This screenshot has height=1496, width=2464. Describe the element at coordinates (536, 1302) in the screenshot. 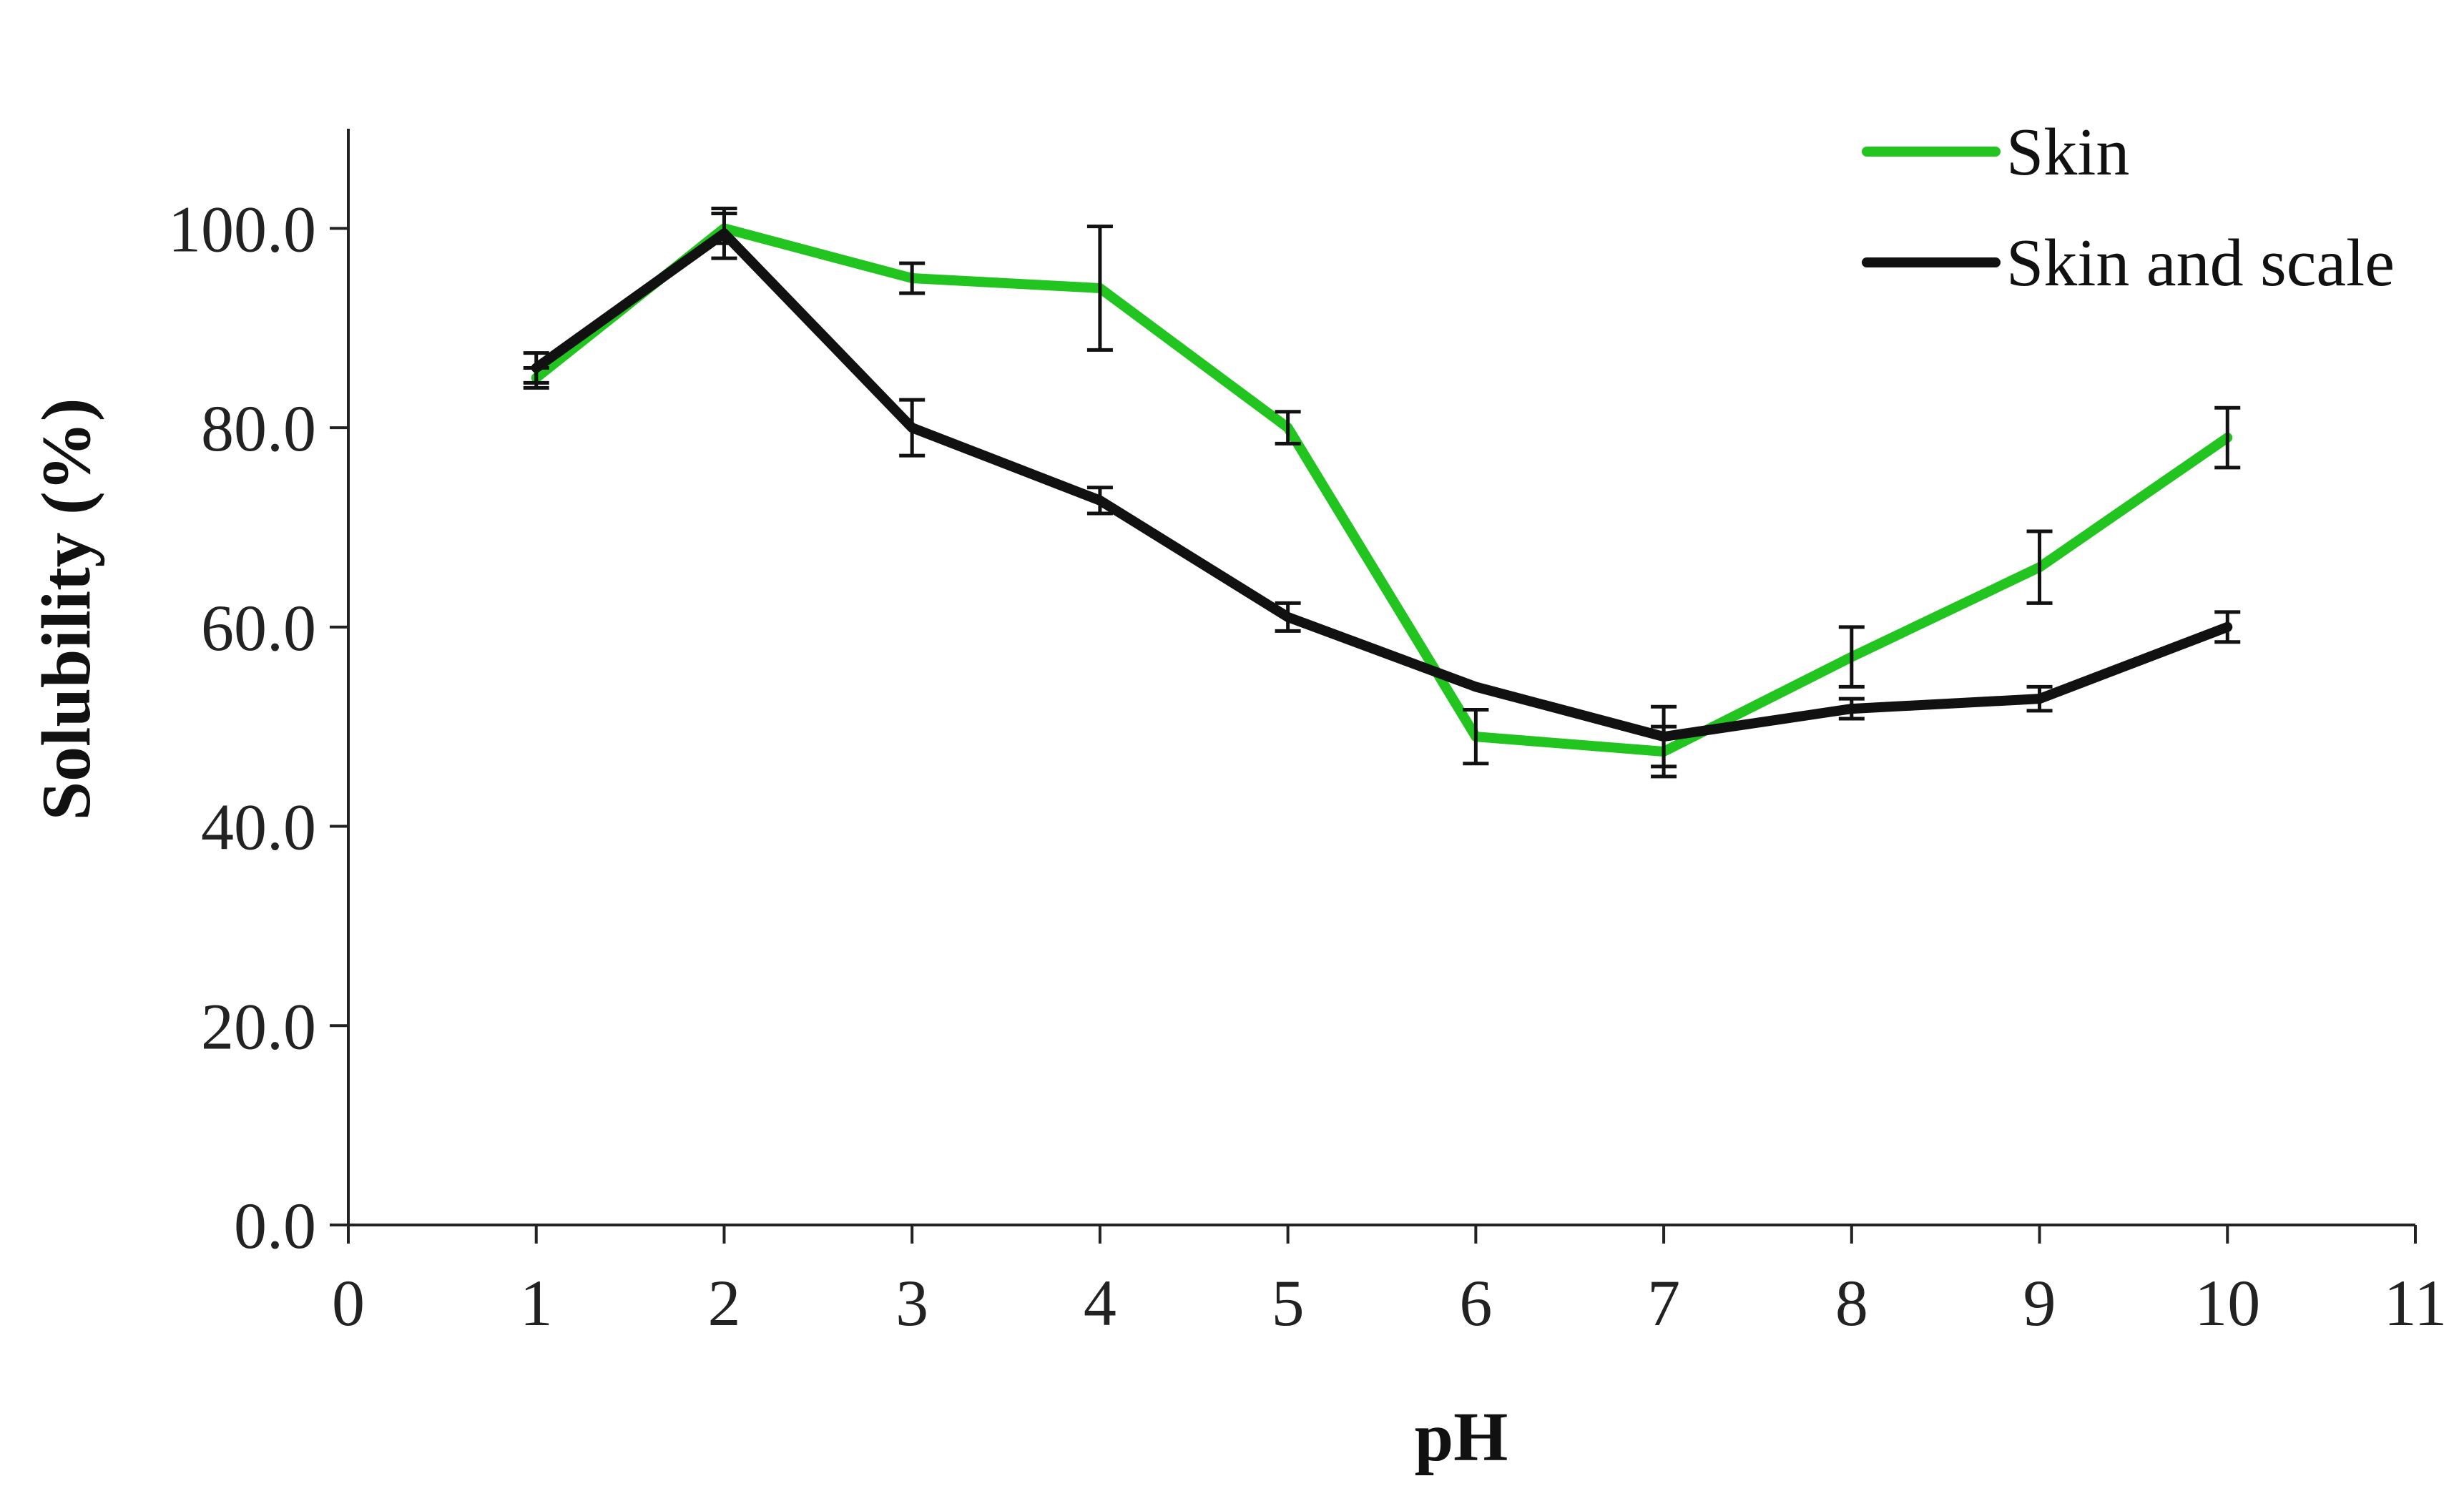

I see `x-tick-label: 1` at that location.